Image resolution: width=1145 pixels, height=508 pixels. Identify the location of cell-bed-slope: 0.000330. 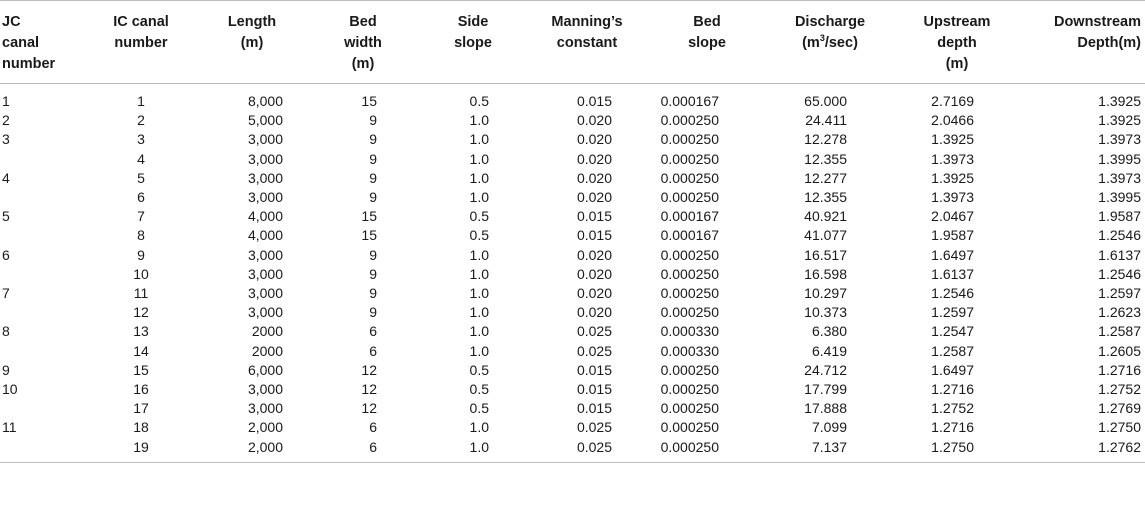
(689, 331).